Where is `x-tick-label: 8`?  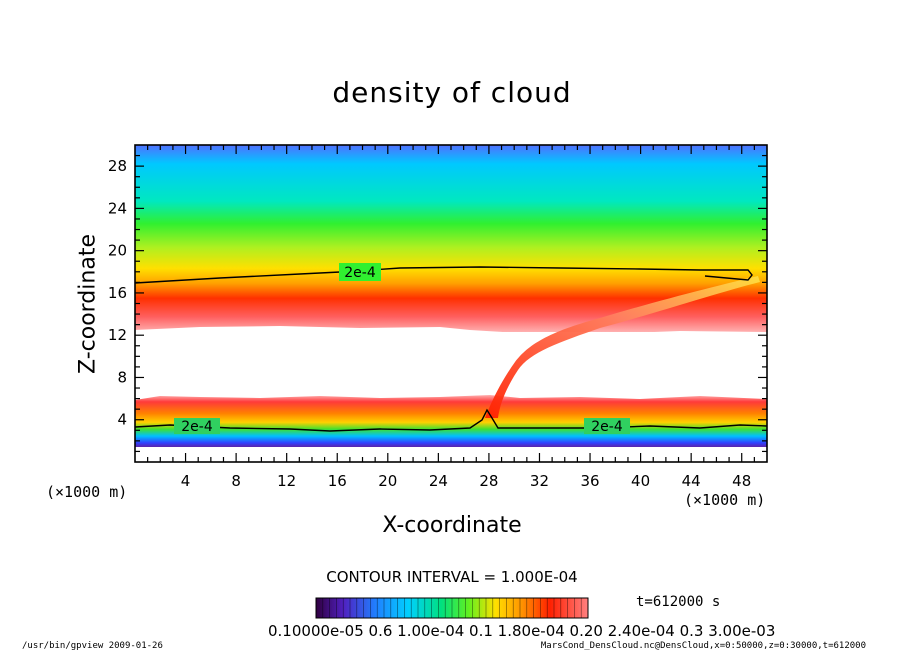
x-tick-label: 8 is located at coordinates (236, 481).